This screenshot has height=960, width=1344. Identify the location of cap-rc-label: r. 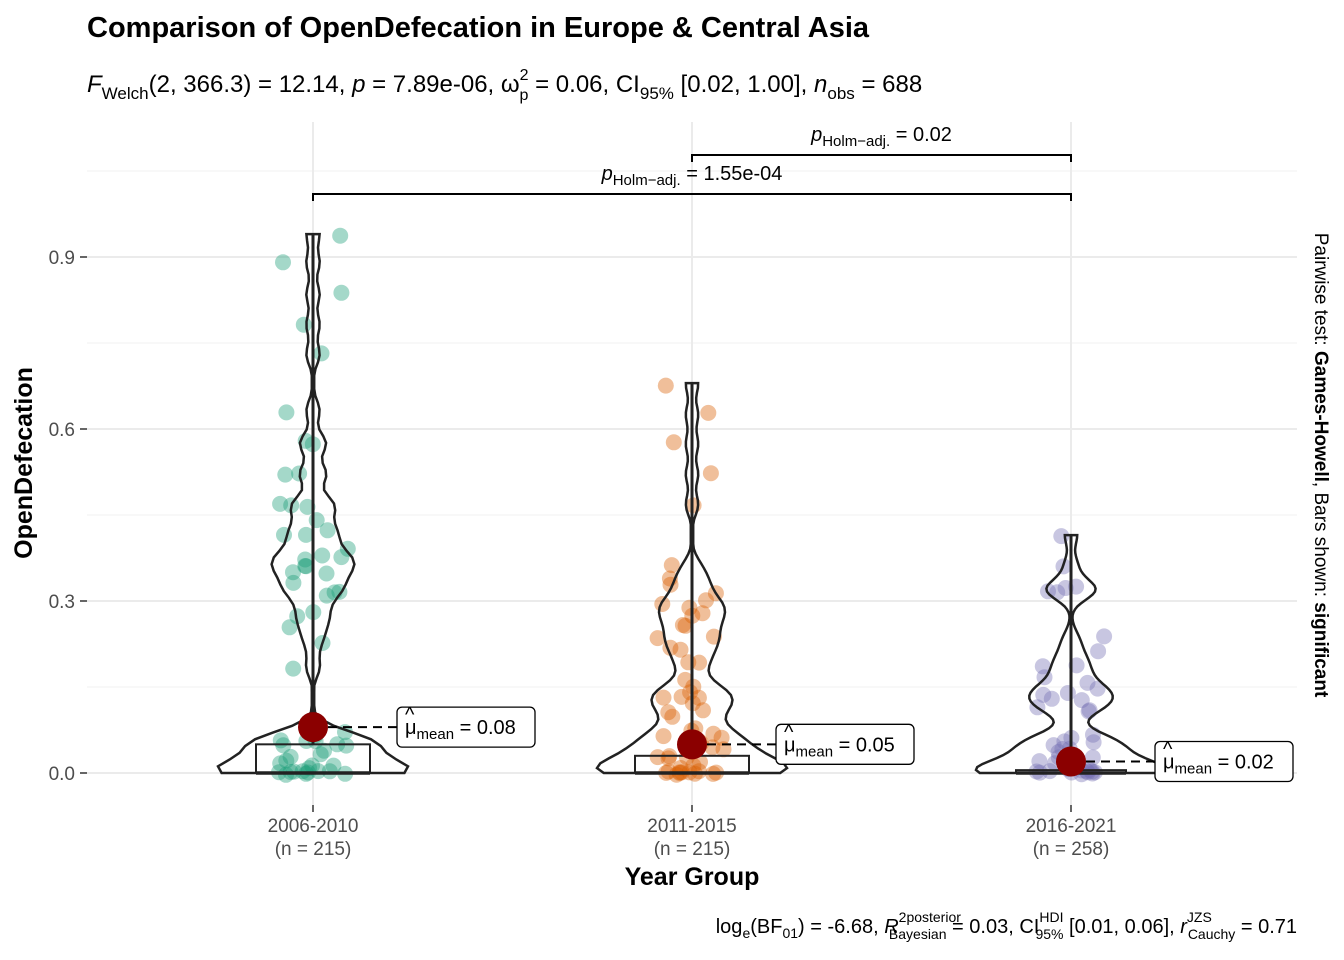
(1184, 927).